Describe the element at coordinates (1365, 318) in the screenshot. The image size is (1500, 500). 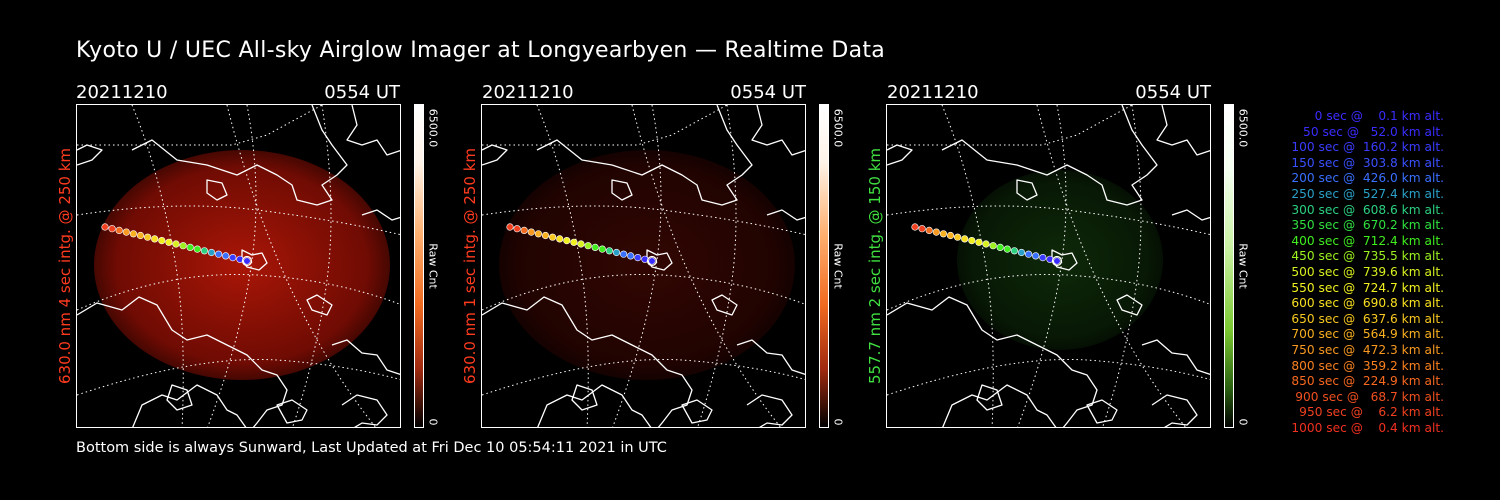
I see `legend-row: 650 sec @ 637.6 km alt.` at that location.